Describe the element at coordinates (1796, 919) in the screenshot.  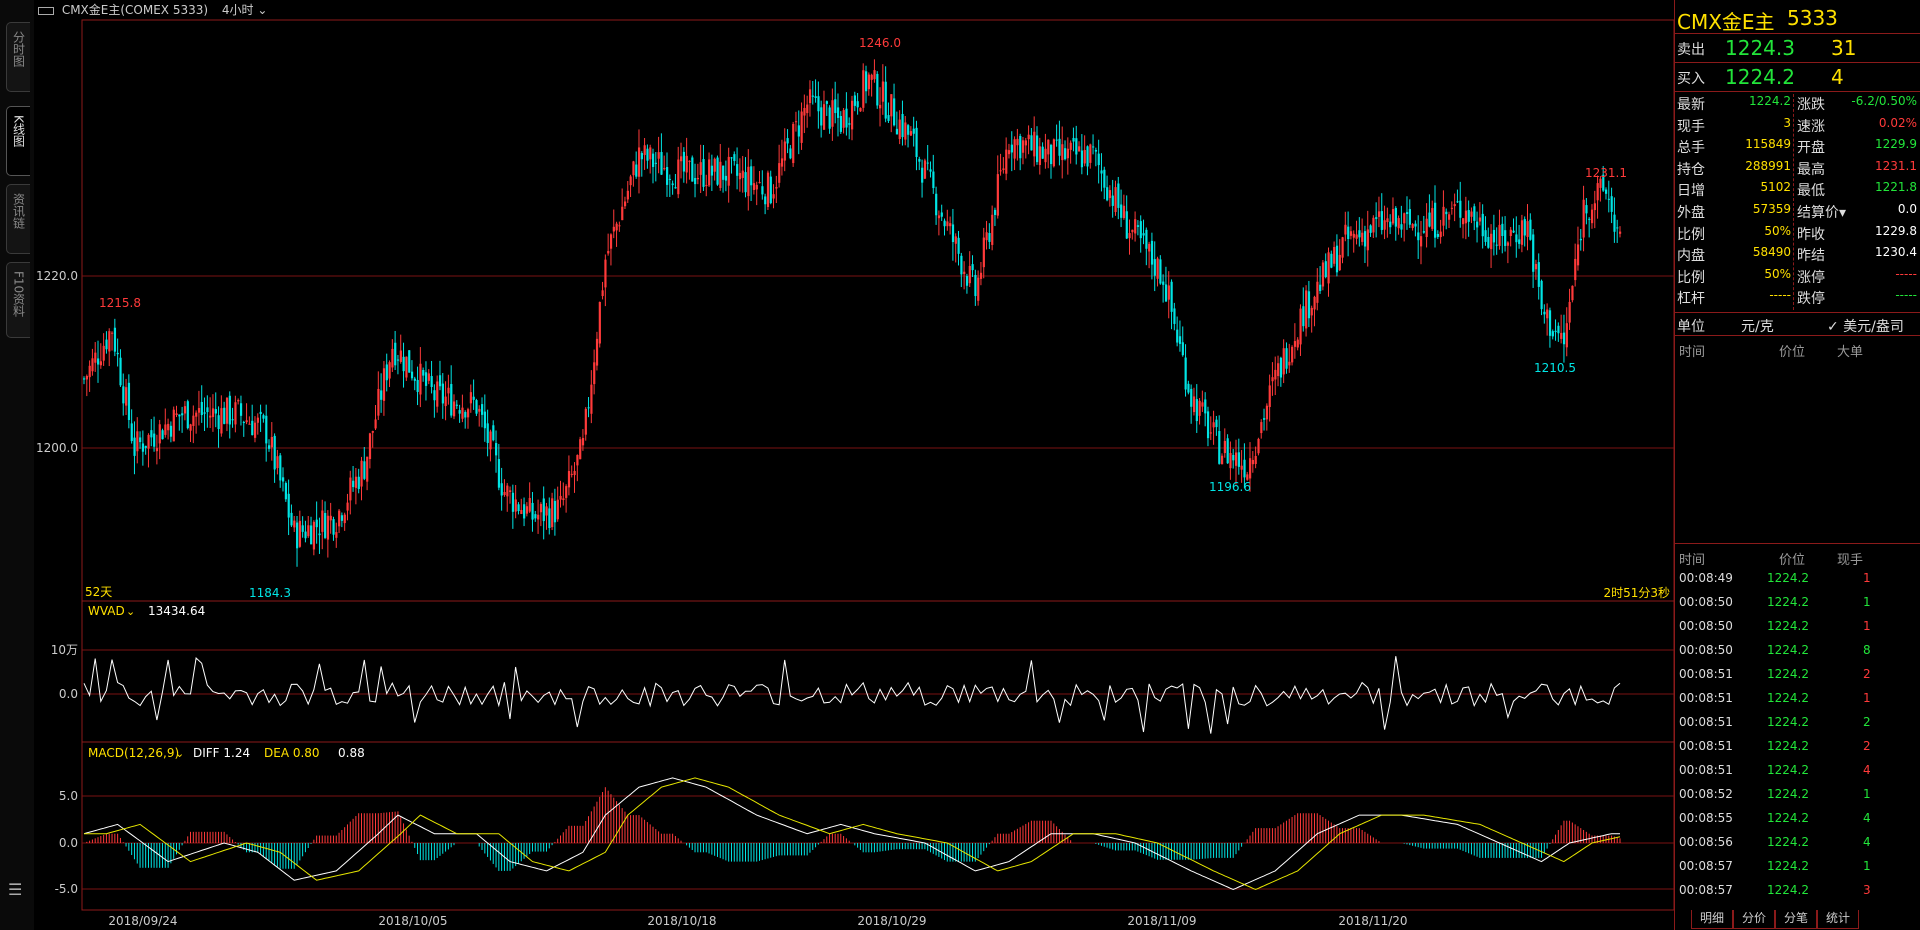
I see `tab-per-trade: 分笔` at that location.